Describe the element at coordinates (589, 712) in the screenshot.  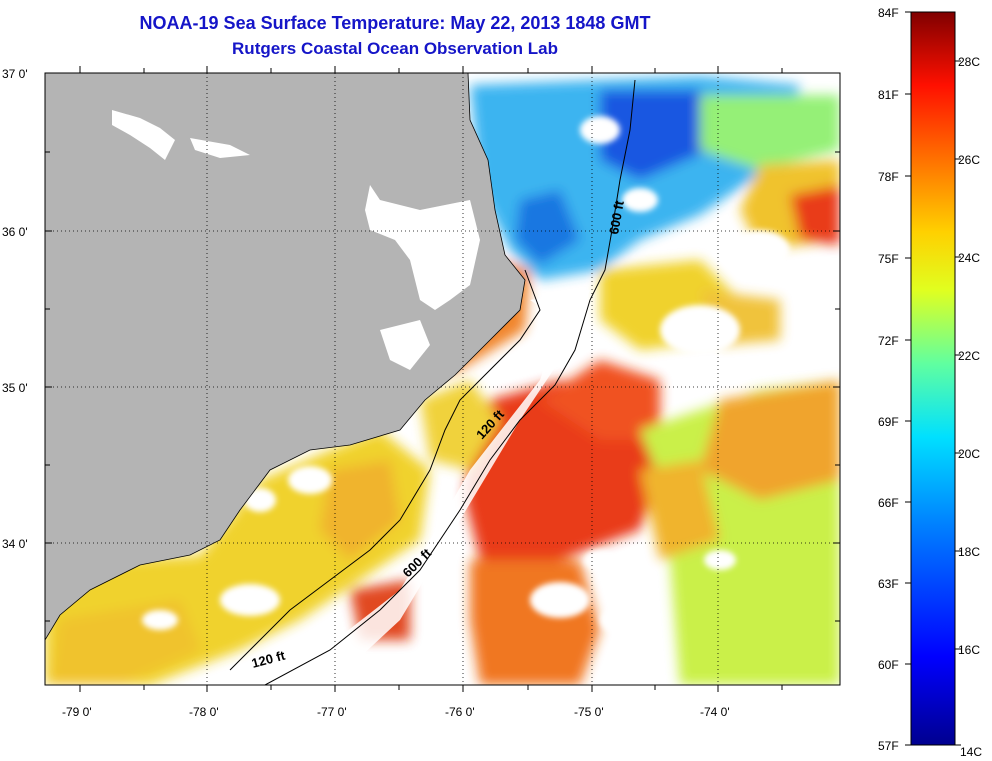
I see `lon-label: -75 0'` at that location.